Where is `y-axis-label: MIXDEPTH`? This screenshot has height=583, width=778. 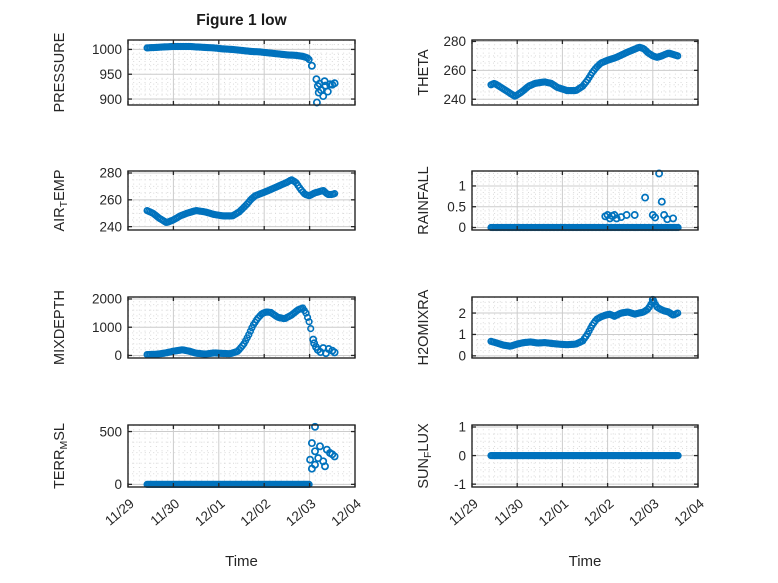 y-axis-label: MIXDEPTH is located at coordinates (60, 327).